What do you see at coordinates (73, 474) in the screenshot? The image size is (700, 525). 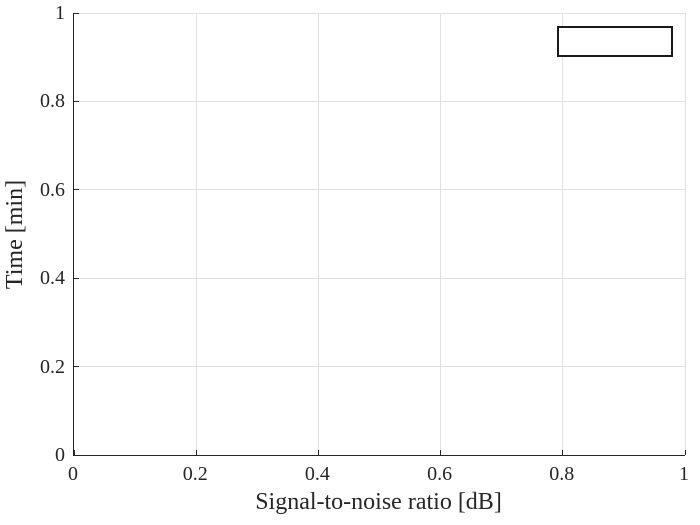 I see `x-tick-label: 0` at bounding box center [73, 474].